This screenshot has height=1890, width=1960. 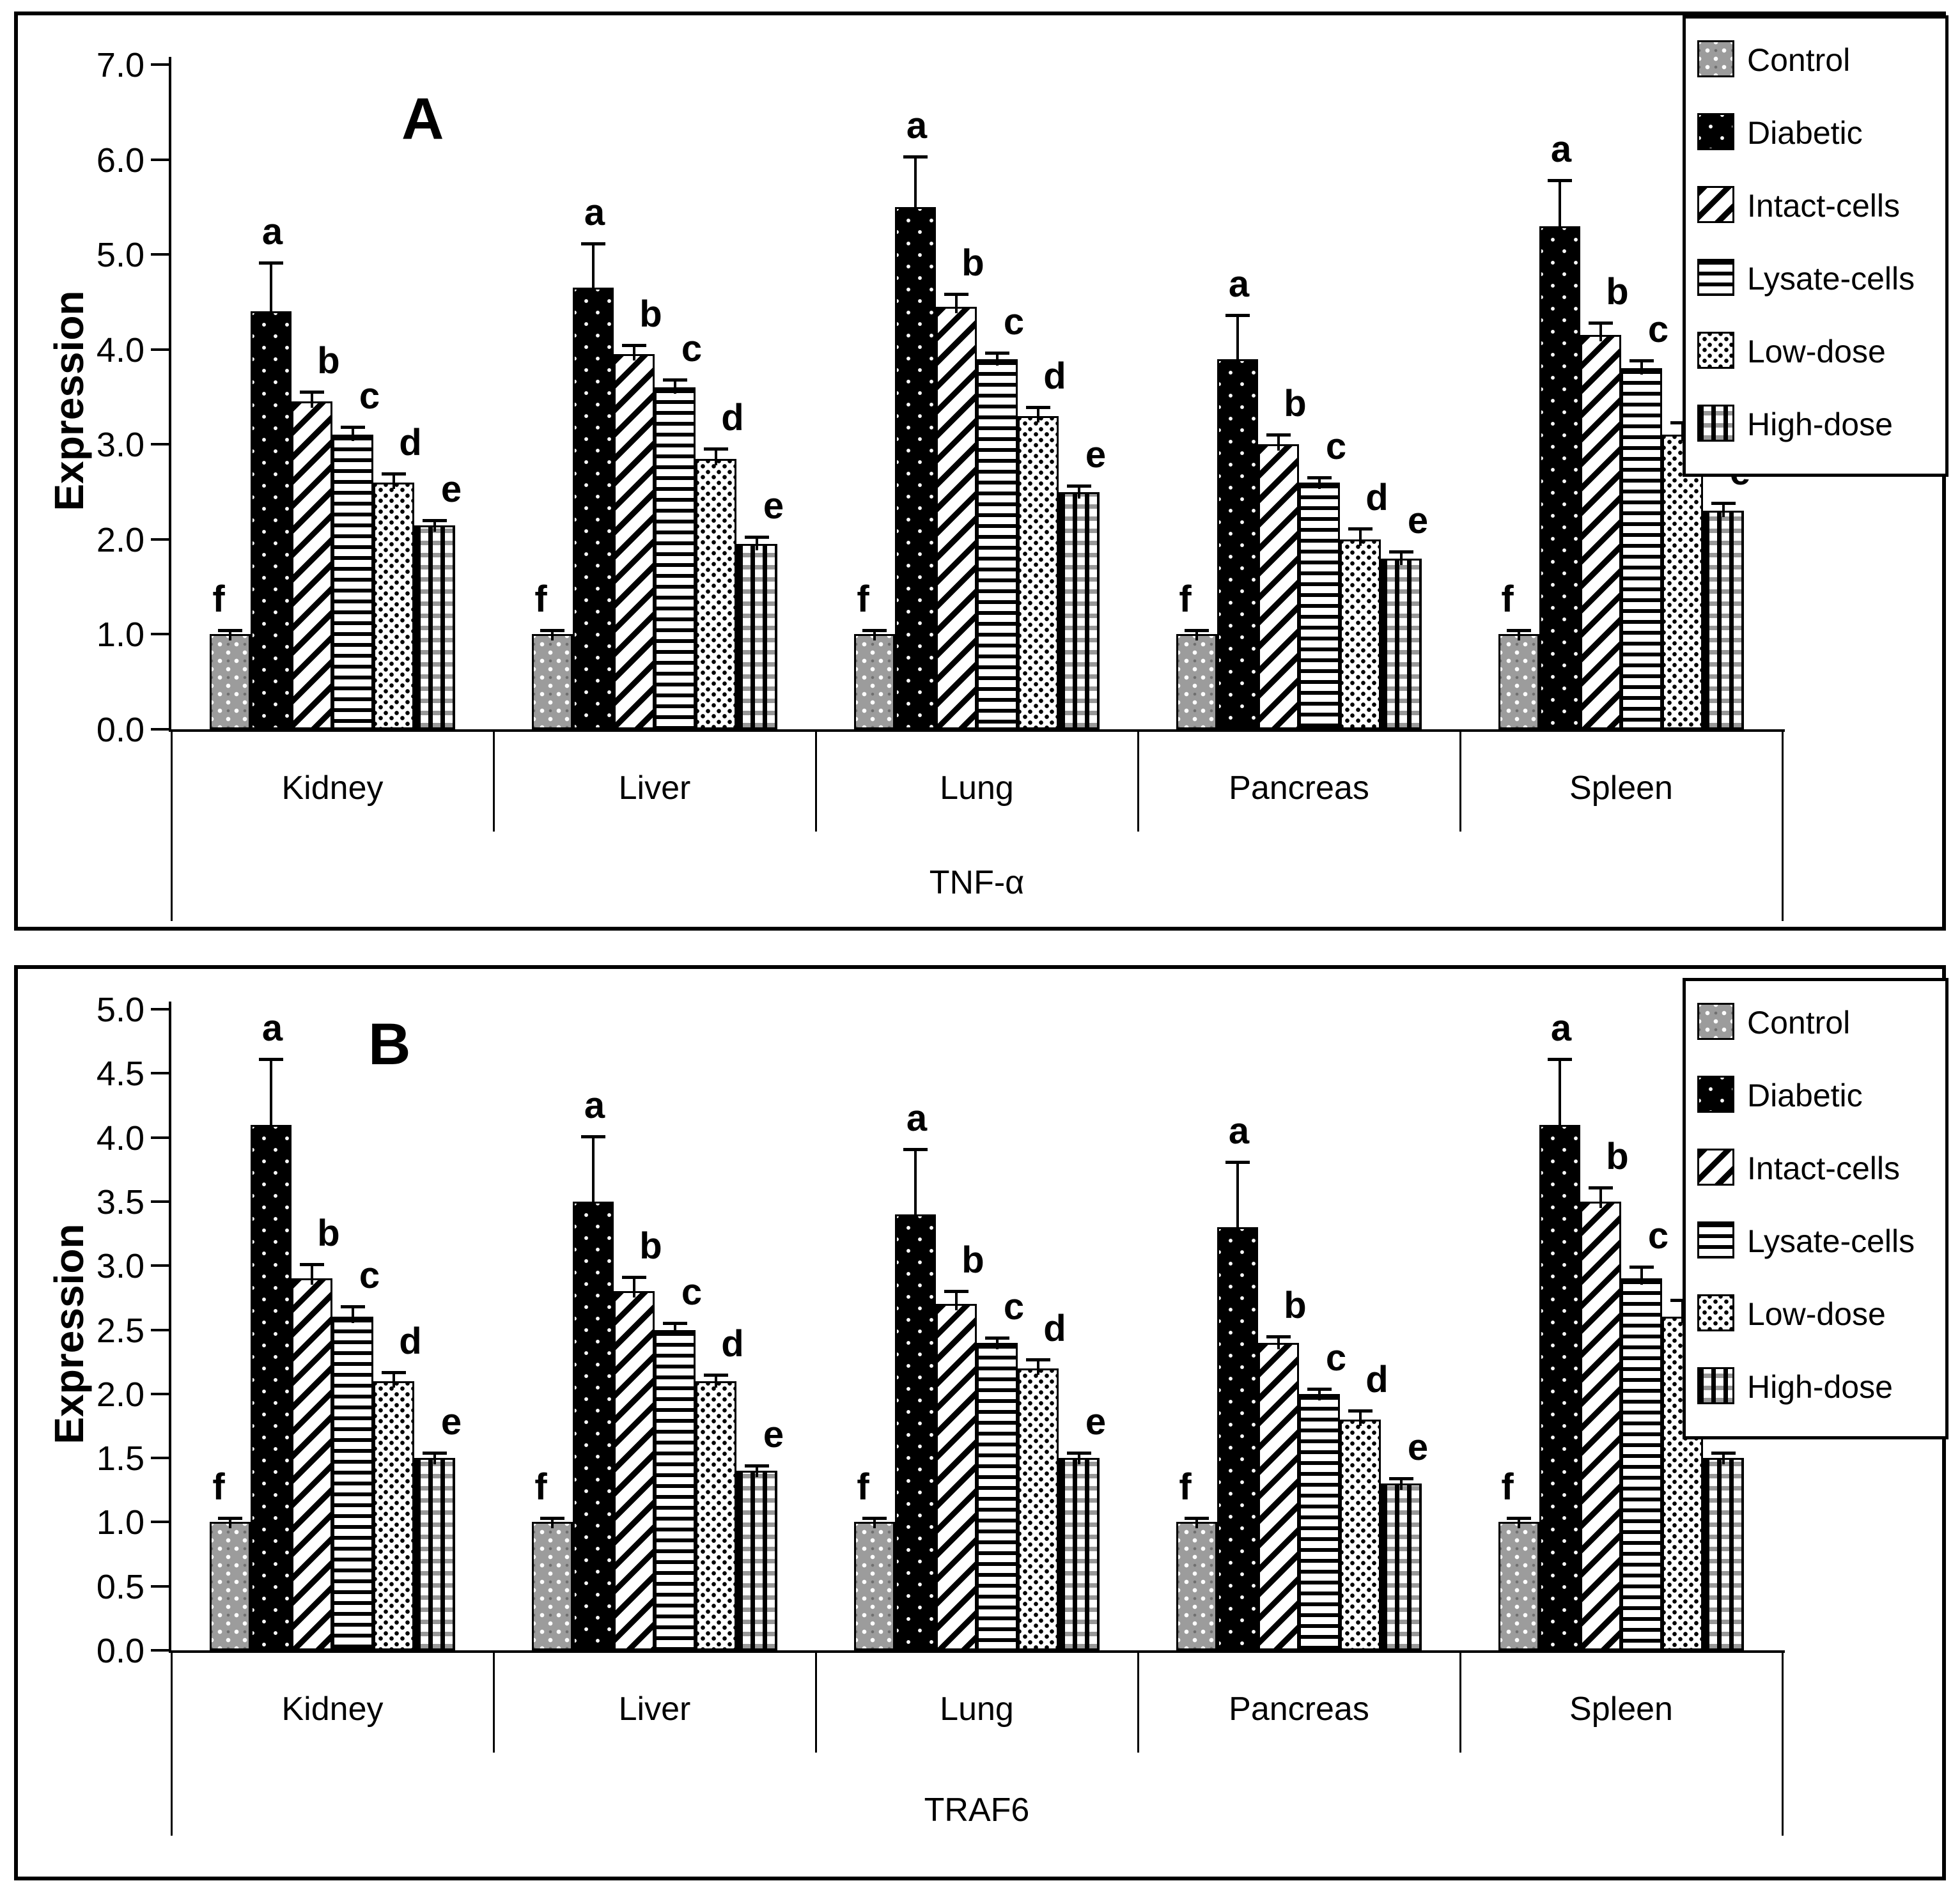 I want to click on legend-item-control: Control, so click(x=1815, y=1023).